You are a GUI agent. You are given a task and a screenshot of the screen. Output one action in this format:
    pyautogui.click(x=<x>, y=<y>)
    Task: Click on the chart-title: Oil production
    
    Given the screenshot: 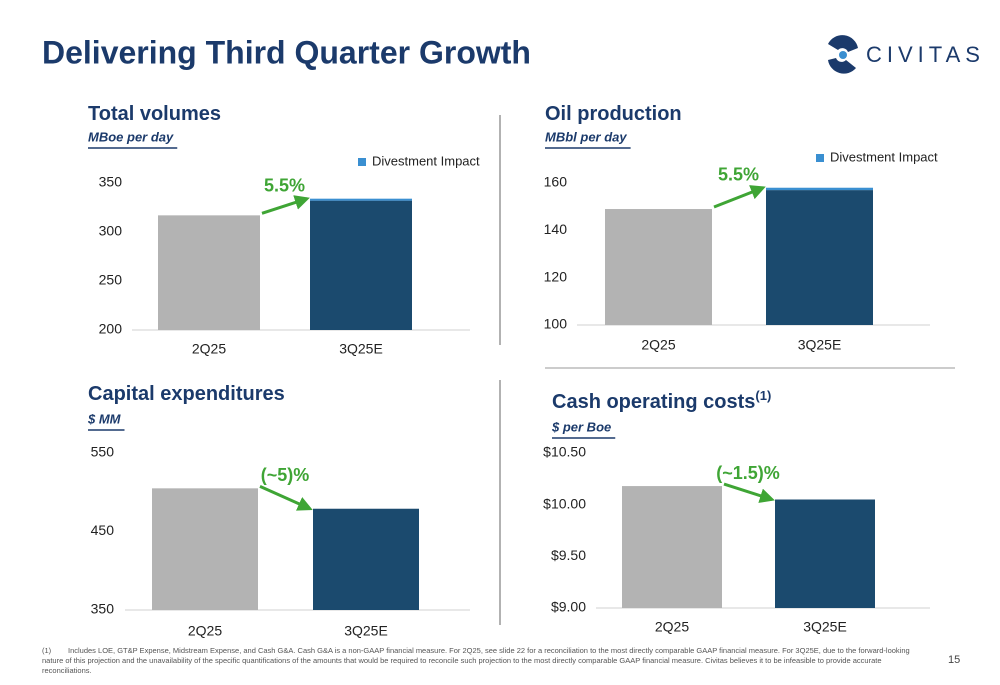 What is the action you would take?
    pyautogui.click(x=613, y=114)
    